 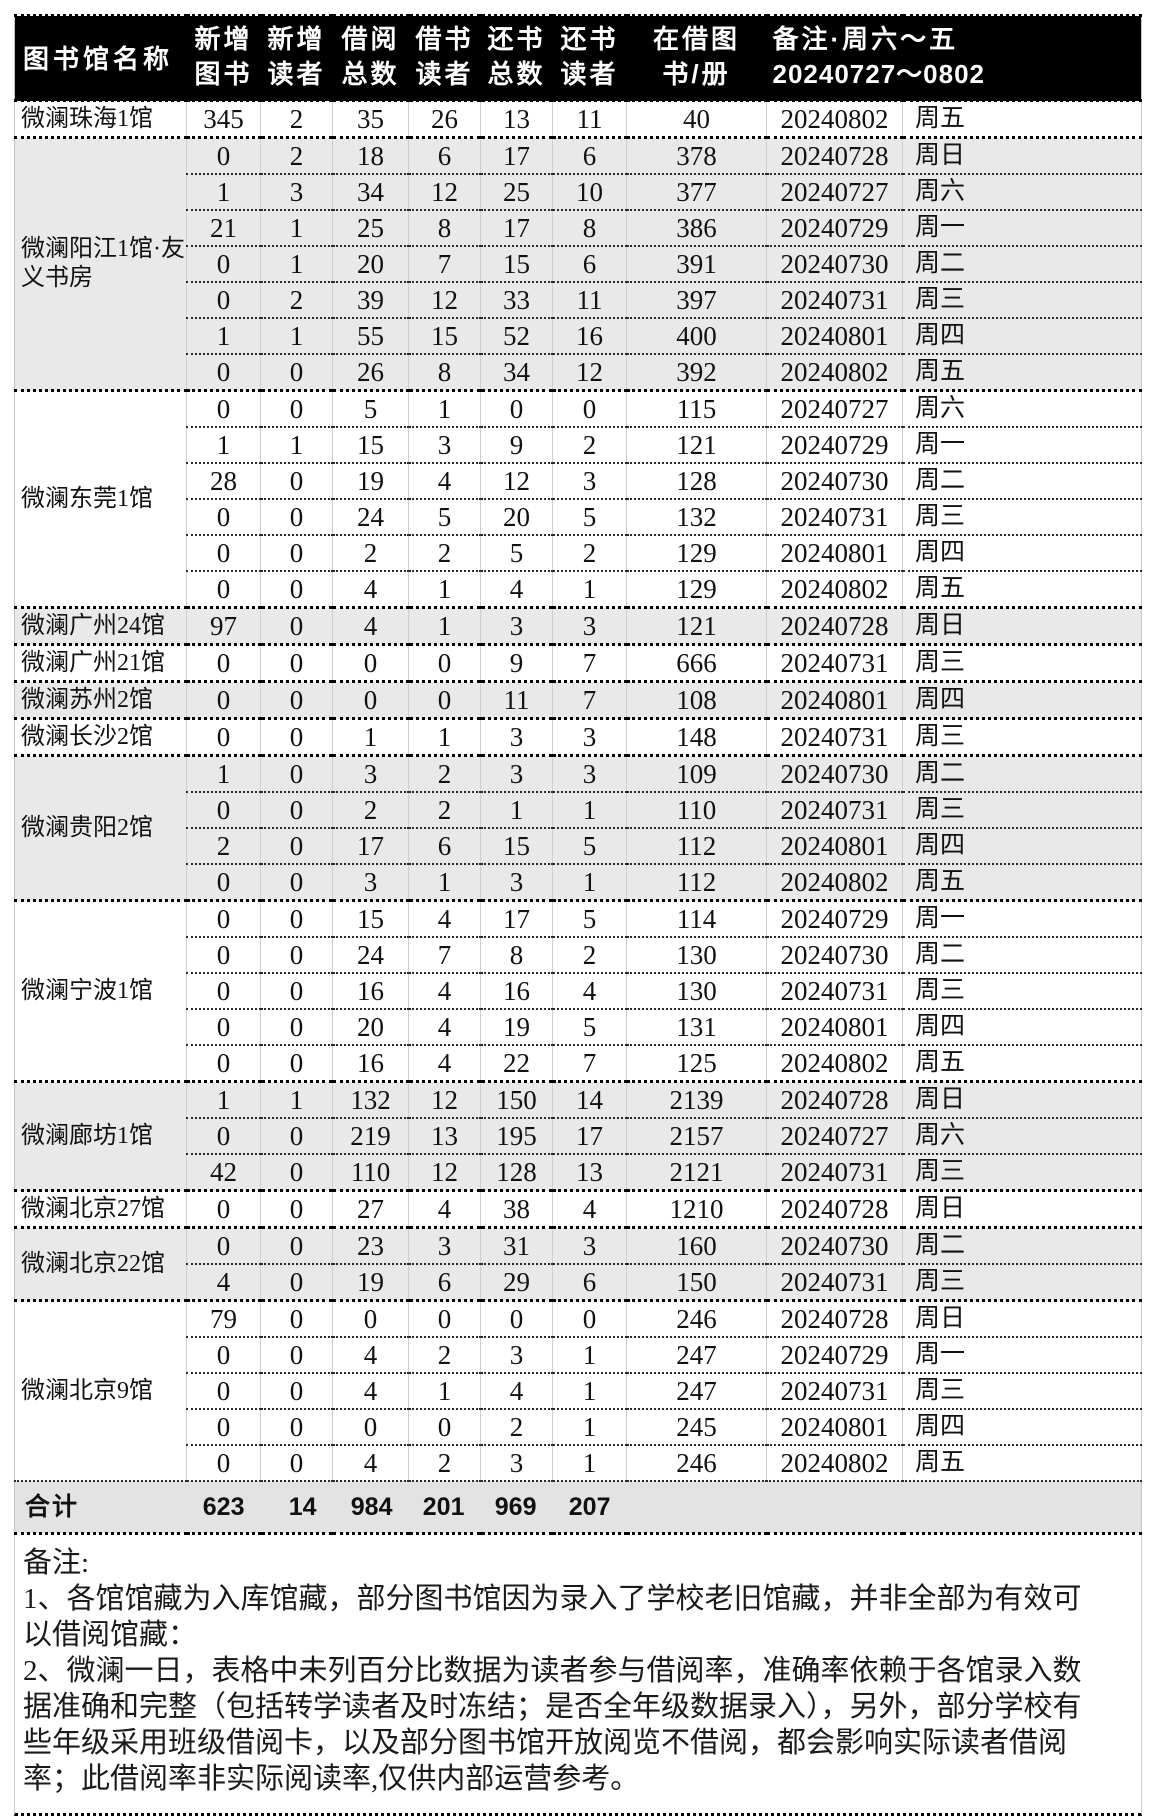 I want to click on cell-return-total: 29, so click(x=516, y=1282).